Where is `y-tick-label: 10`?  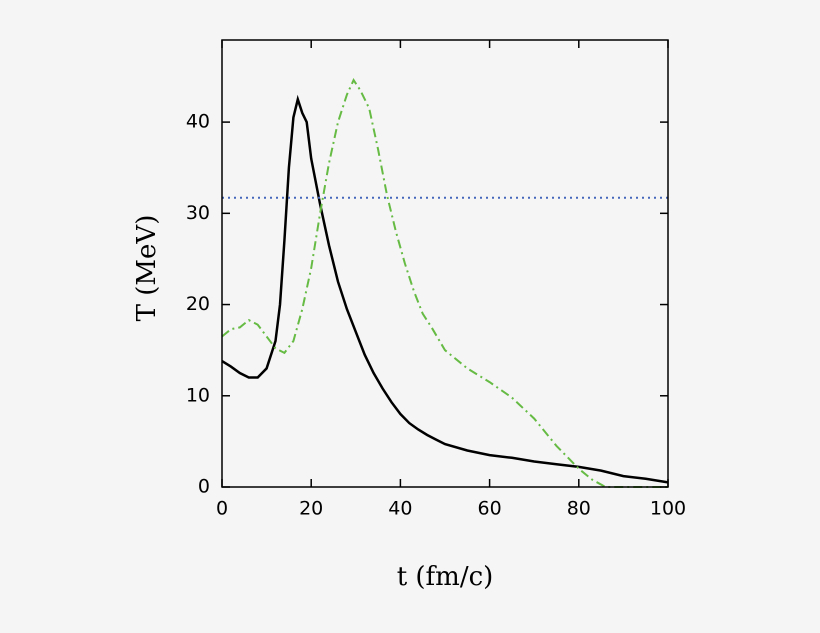
y-tick-label: 10 is located at coordinates (198, 395).